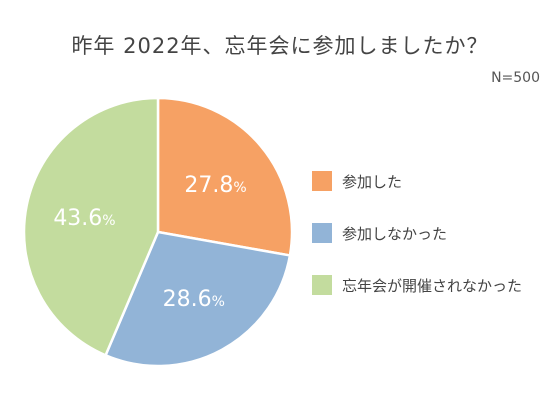 The height and width of the screenshot is (400, 560). I want to click on legend-item-3: 忘年会が開催されなかった, so click(417, 285).